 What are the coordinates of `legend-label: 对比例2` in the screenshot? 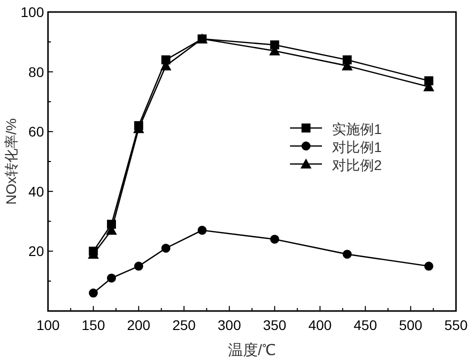 It's located at (357, 165).